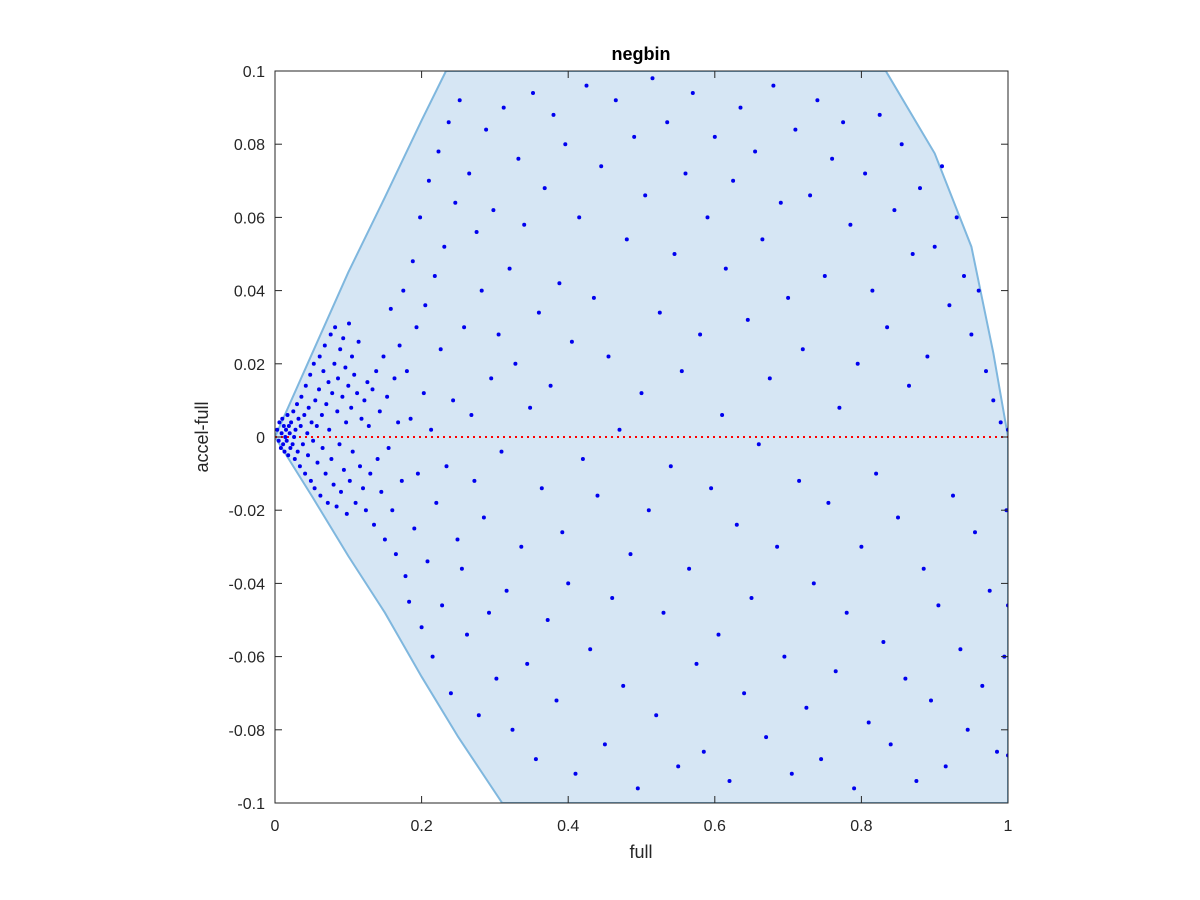 Image resolution: width=1200 pixels, height=900 pixels. What do you see at coordinates (275, 826) in the screenshot?
I see `x-tick-label: 0` at bounding box center [275, 826].